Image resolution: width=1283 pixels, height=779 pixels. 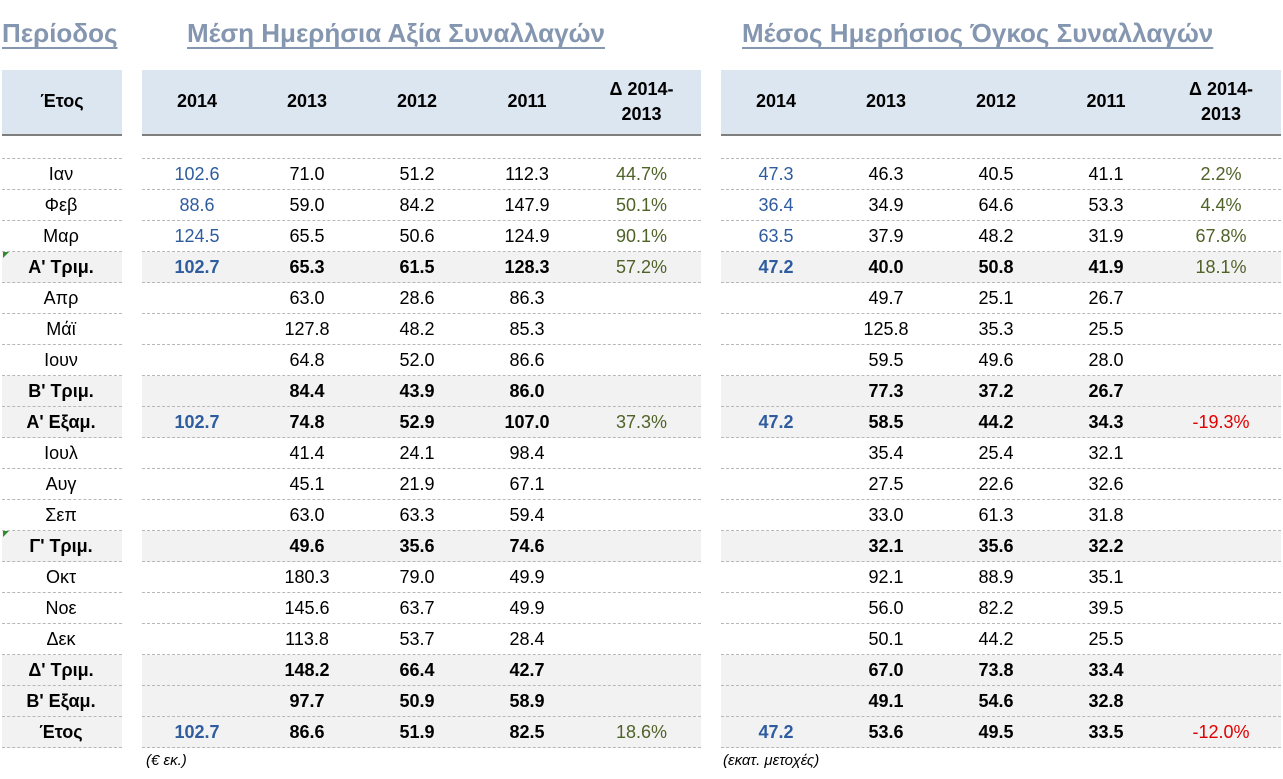 What do you see at coordinates (1221, 174) in the screenshot?
I see `volume-cell-delta: 2.2%` at bounding box center [1221, 174].